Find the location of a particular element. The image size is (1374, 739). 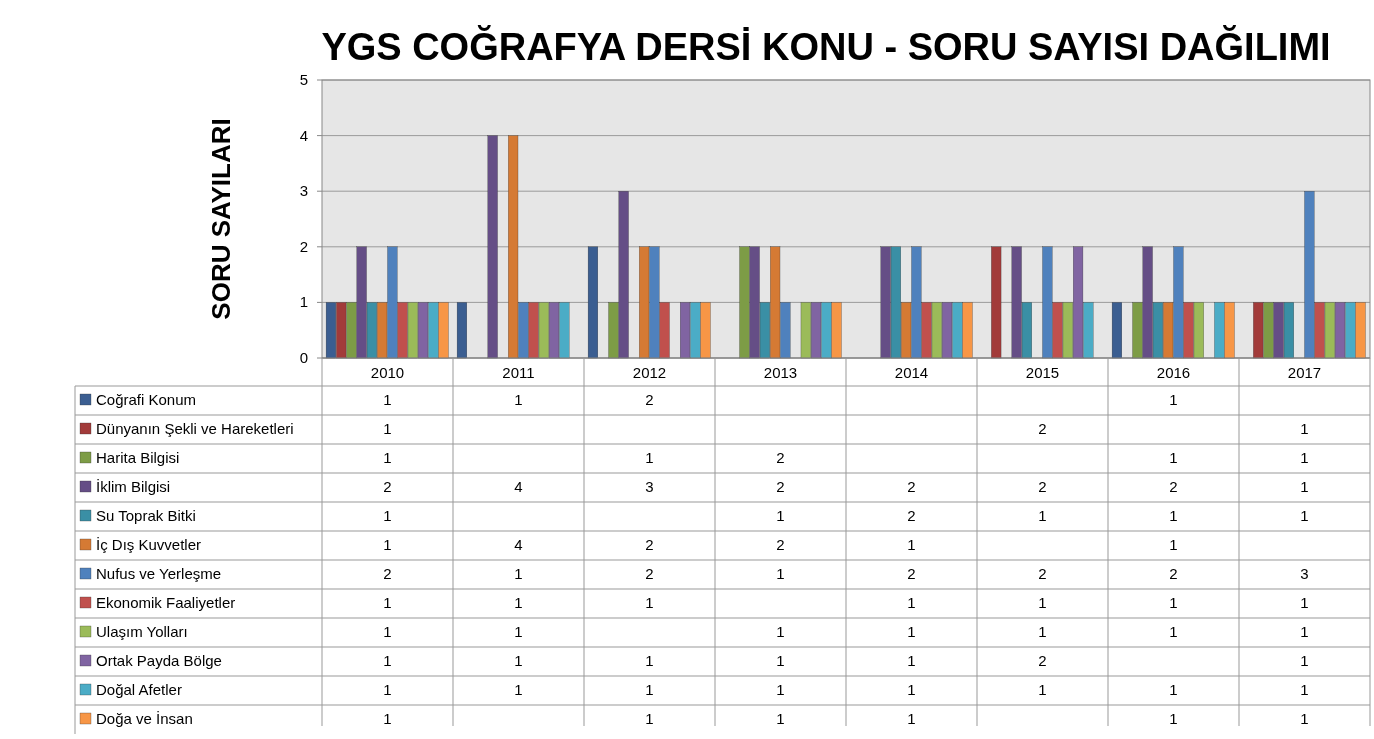

legend-label: Harita Bilgisi is located at coordinates (138, 457).